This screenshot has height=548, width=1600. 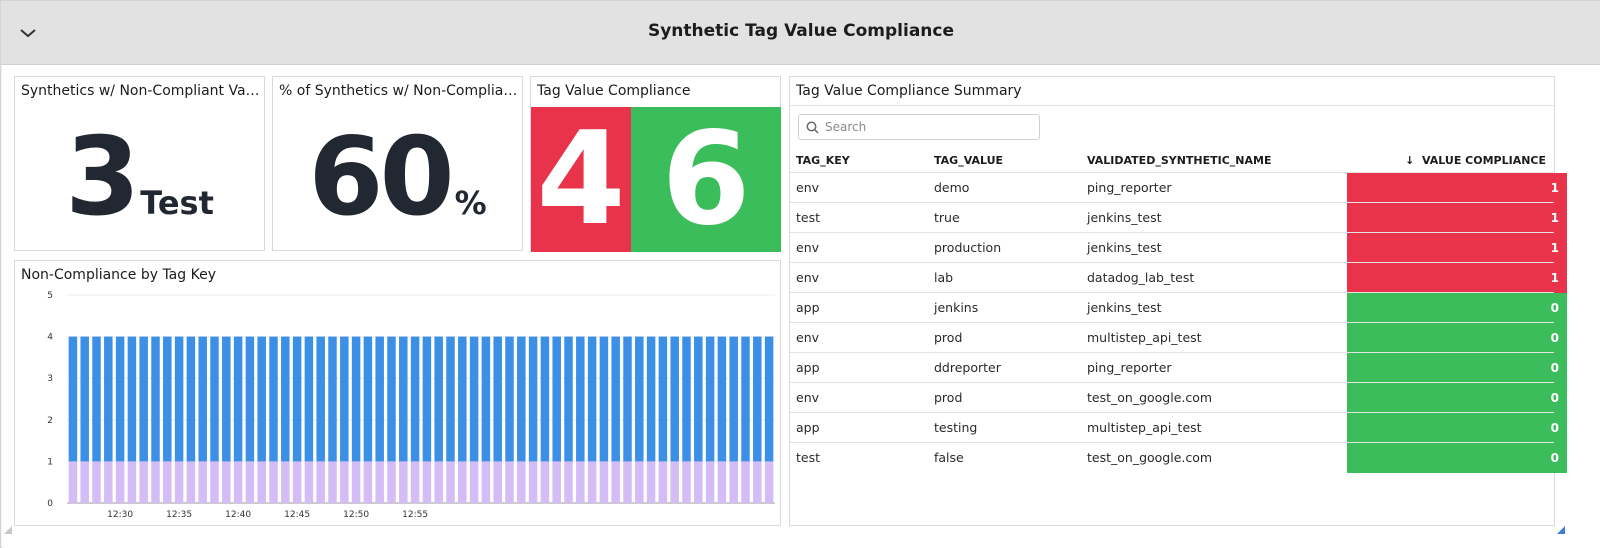 What do you see at coordinates (948, 337) in the screenshot?
I see `tag-value-cell: prod` at bounding box center [948, 337].